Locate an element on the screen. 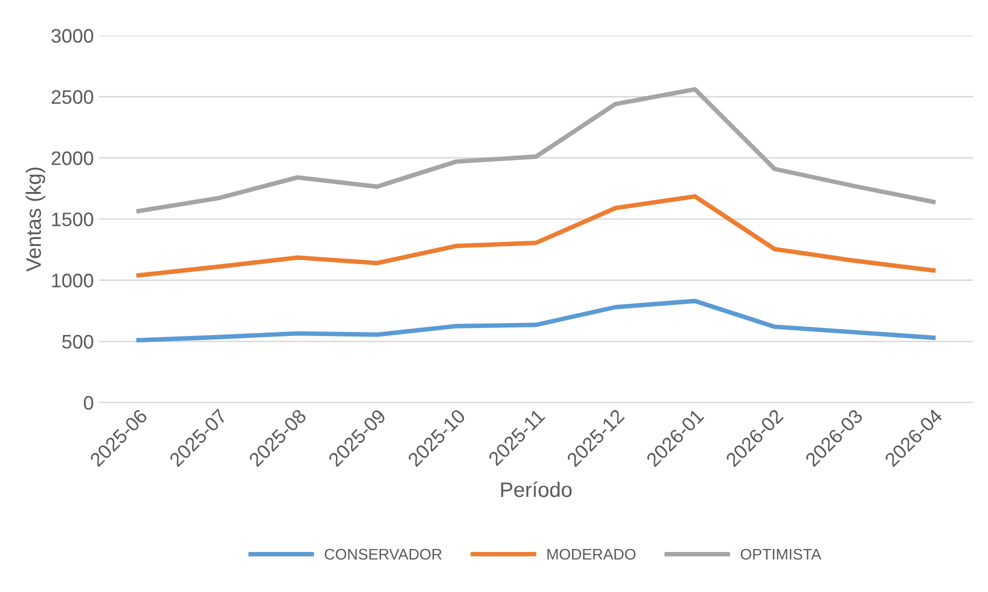 This screenshot has width=988, height=592. y-tick-label: 3000 is located at coordinates (72, 35).